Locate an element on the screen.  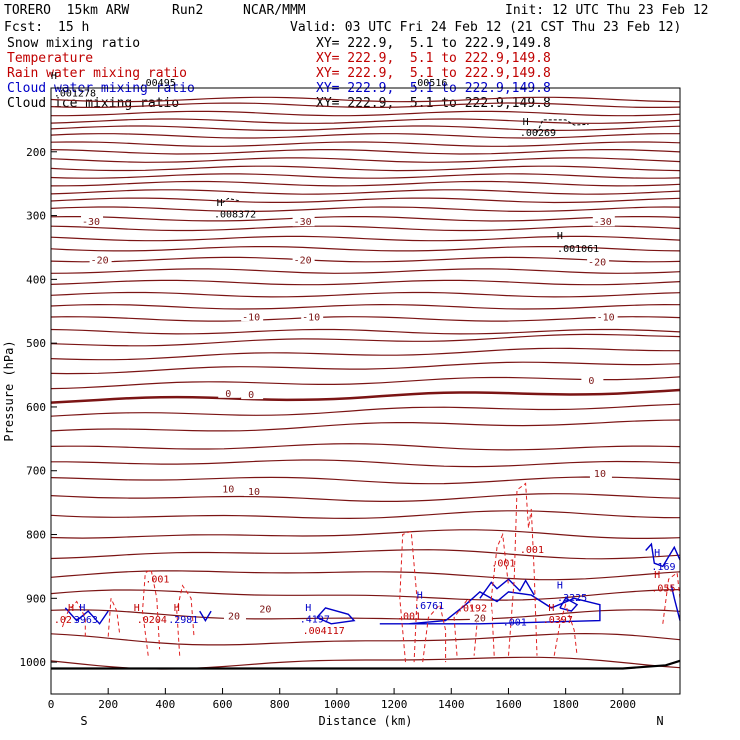
header-org: NCAR/MMM is located at coordinates (274, 10).